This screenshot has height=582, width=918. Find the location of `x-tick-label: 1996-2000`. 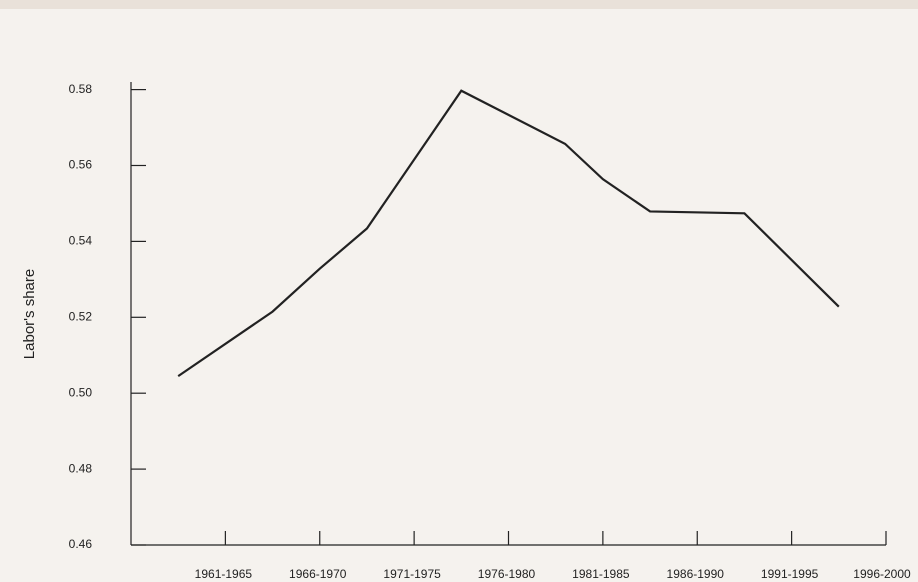

x-tick-label: 1996-2000 is located at coordinates (882, 574).